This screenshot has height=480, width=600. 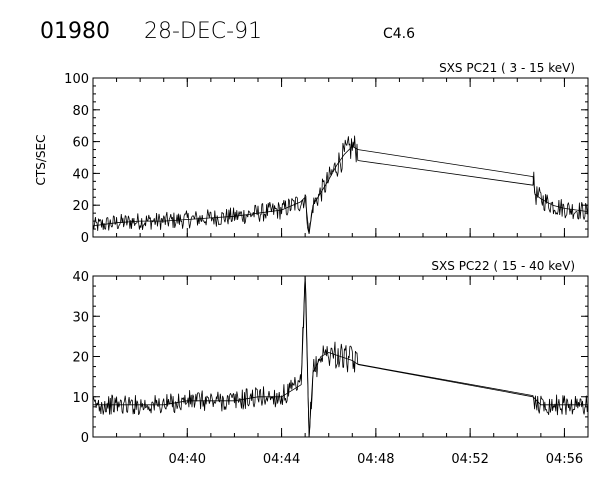 What do you see at coordinates (187, 459) in the screenshot?
I see `x-tick-label: 04:40` at bounding box center [187, 459].